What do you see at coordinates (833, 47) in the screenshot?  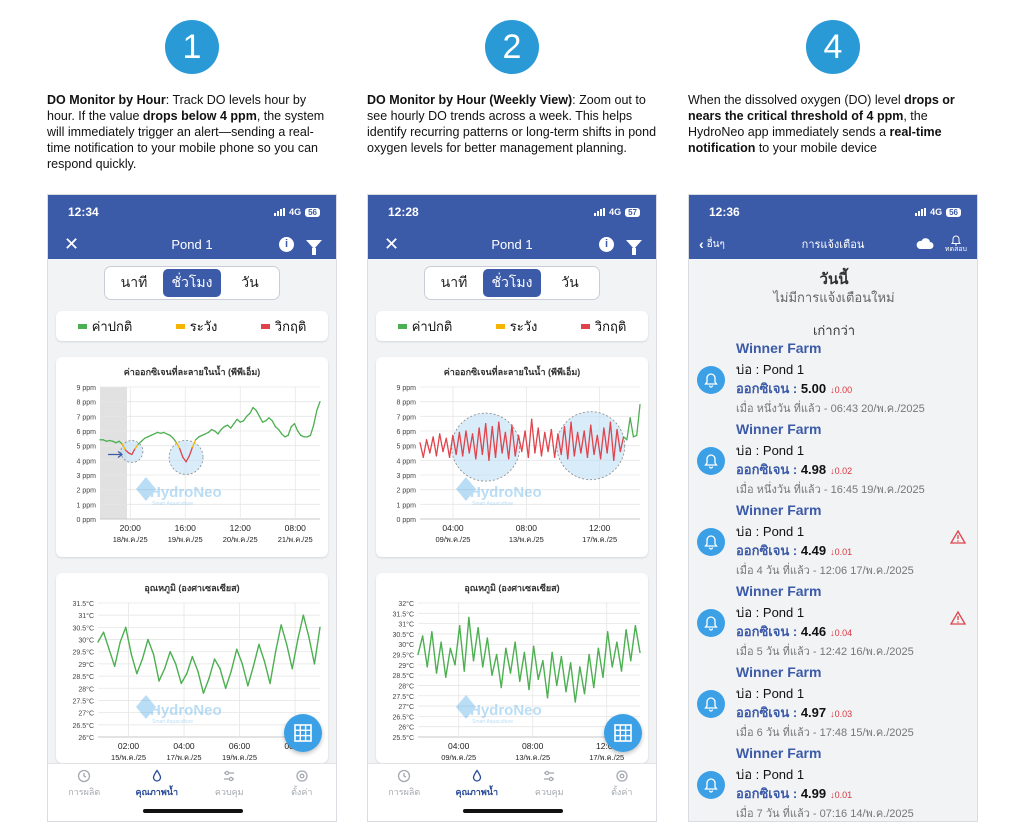 I see `step-number-badge: 4` at bounding box center [833, 47].